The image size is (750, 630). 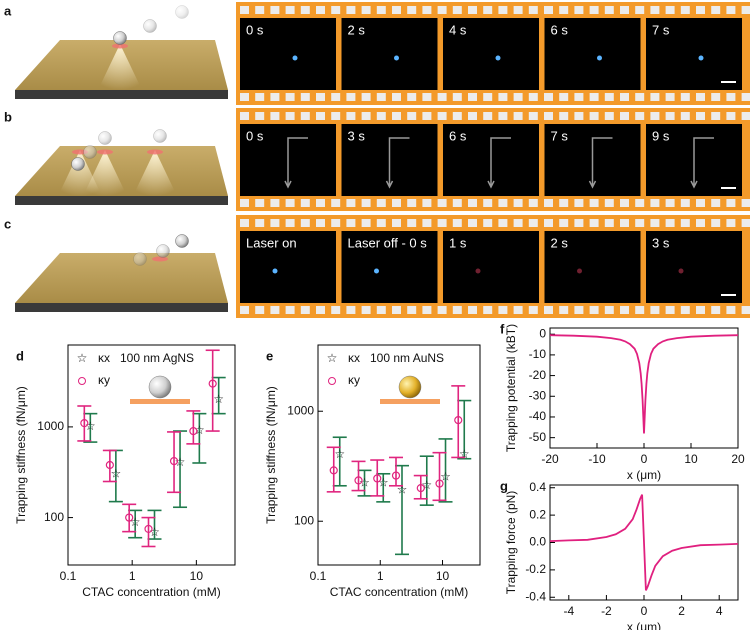 I want to click on frame-label: 3 s, so click(x=661, y=242).